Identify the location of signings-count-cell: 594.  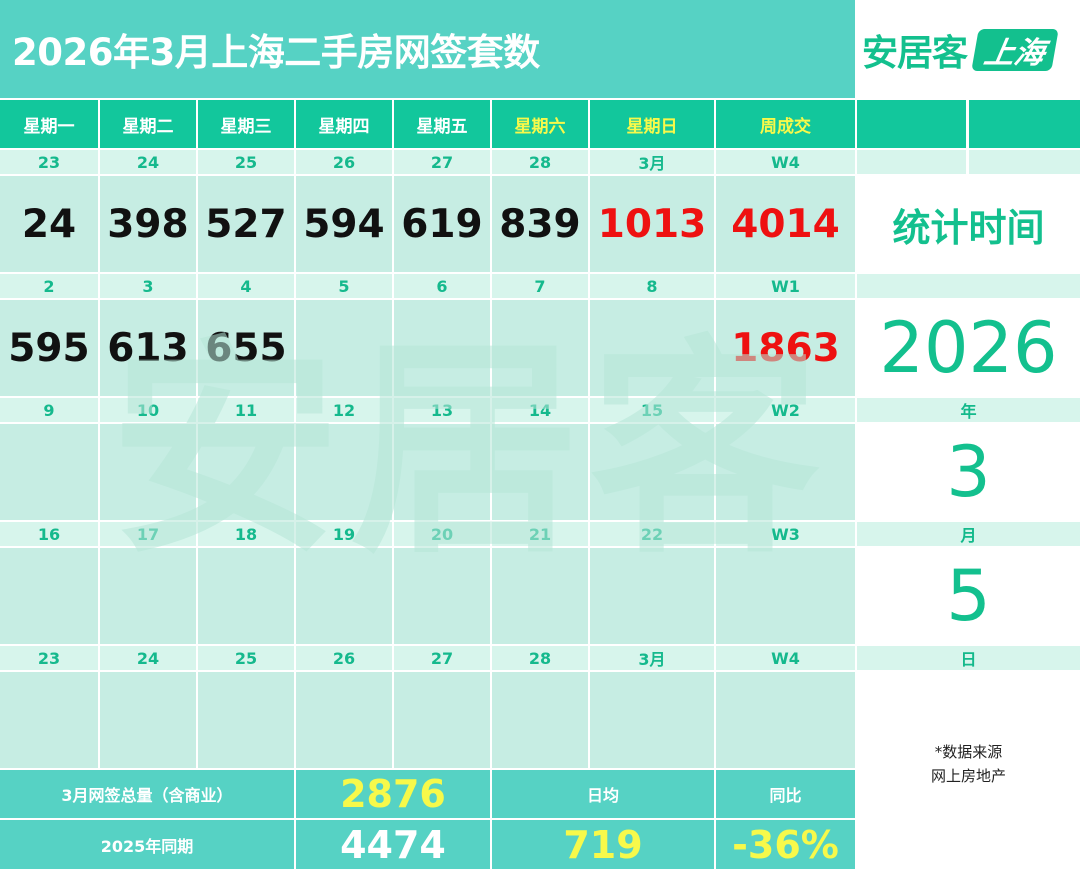
(344, 224).